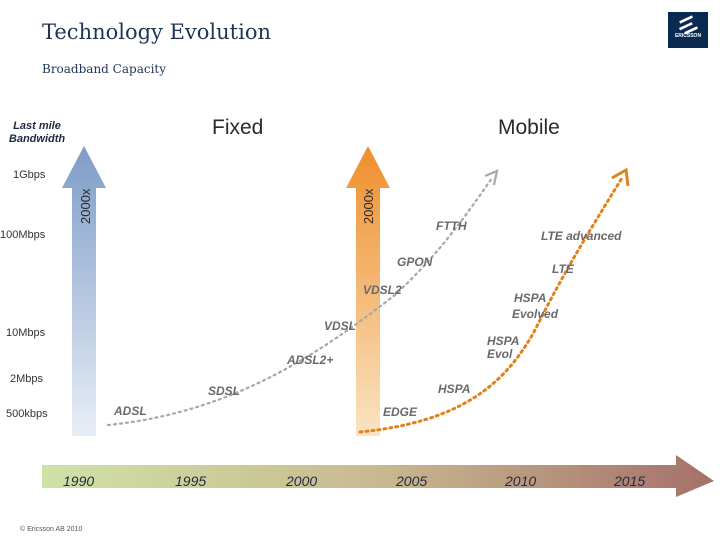 This screenshot has width=720, height=540. What do you see at coordinates (581, 236) in the screenshot?
I see `tech-label-lte-advanced: LTE advanced` at bounding box center [581, 236].